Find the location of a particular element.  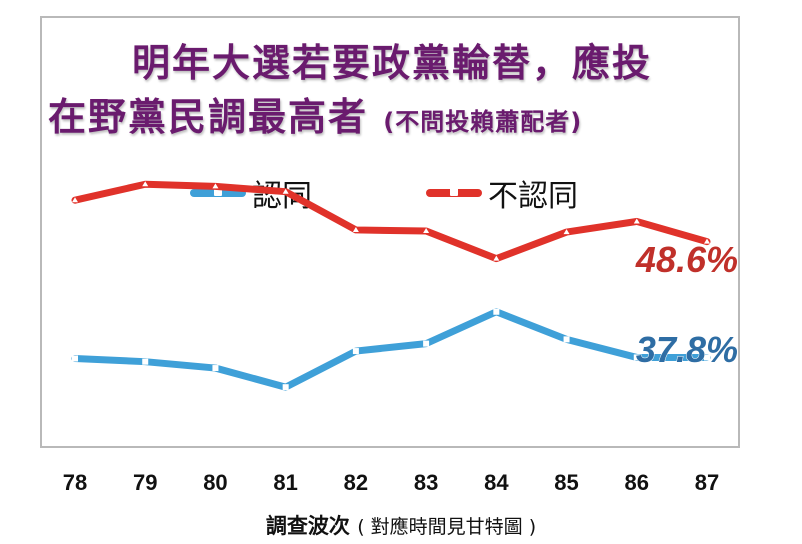

x-axis-note: ( 對應時間見甘特圖 ) is located at coordinates (447, 527).